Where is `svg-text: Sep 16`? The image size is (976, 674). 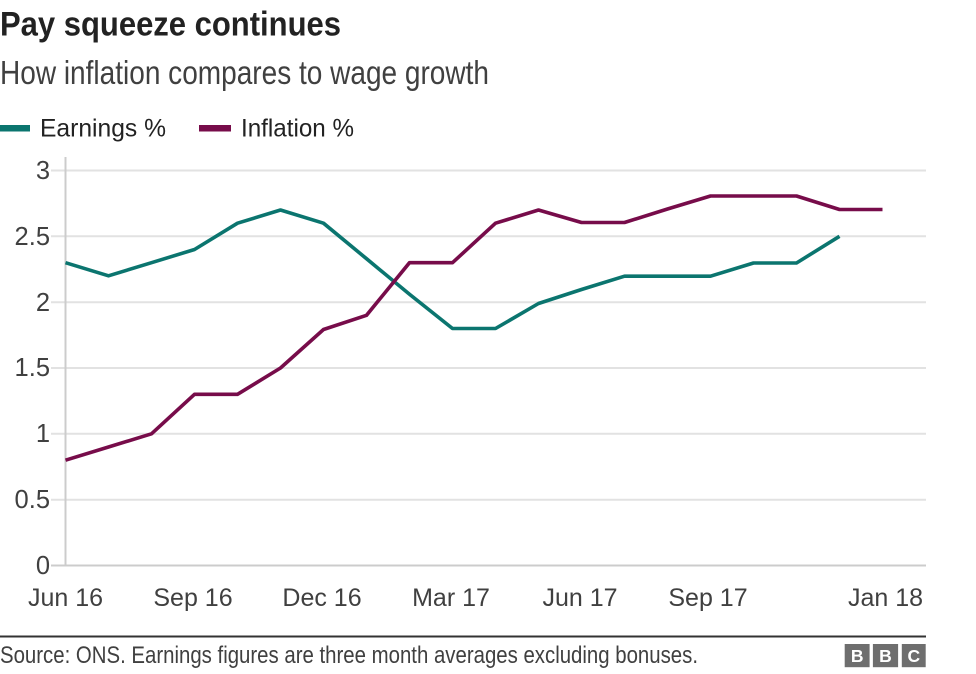
svg-text: Sep 16 is located at coordinates (192, 598).